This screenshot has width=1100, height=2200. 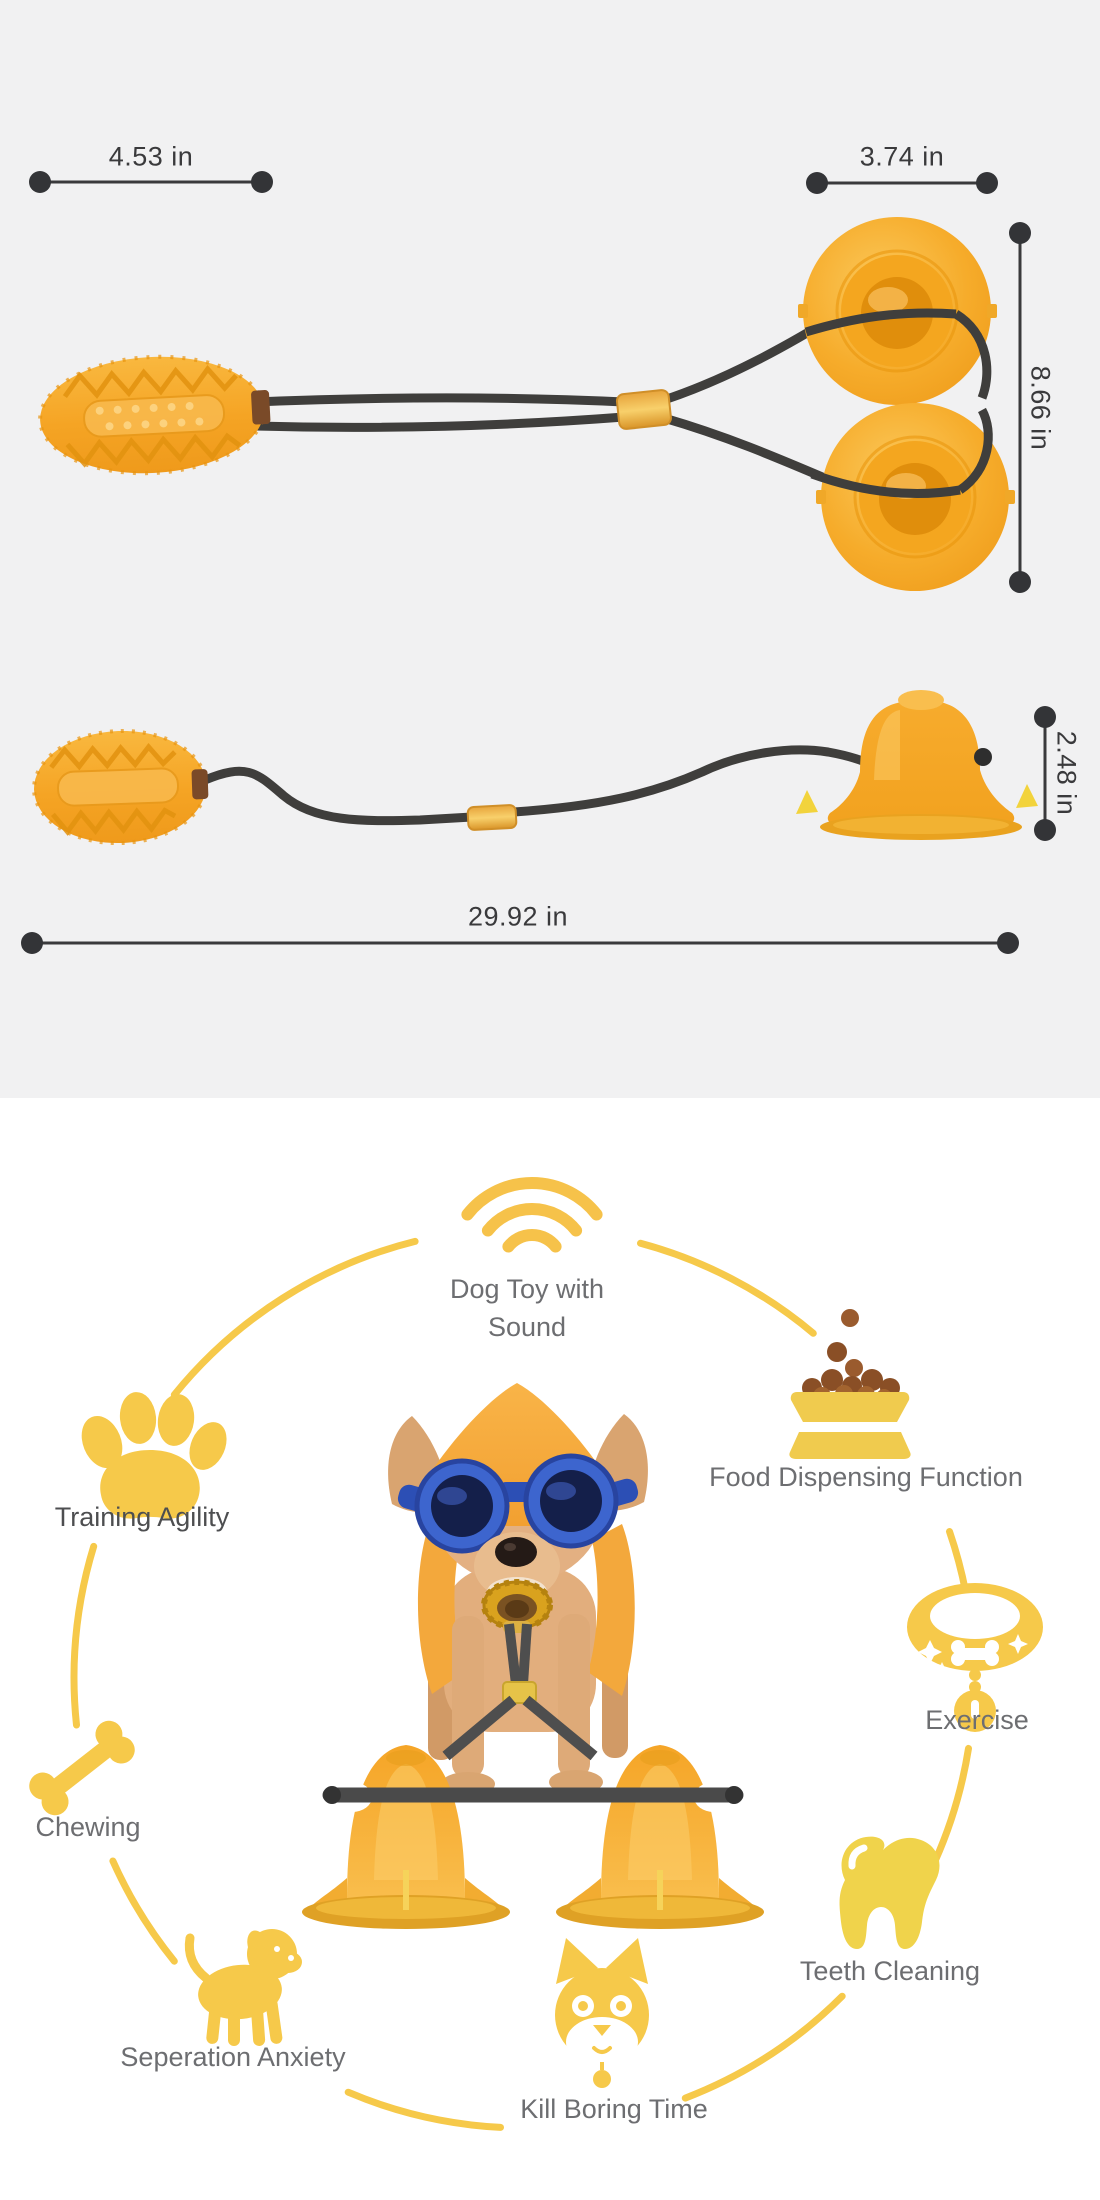 I want to click on chew-stick-side-view, so click(x=120, y=787).